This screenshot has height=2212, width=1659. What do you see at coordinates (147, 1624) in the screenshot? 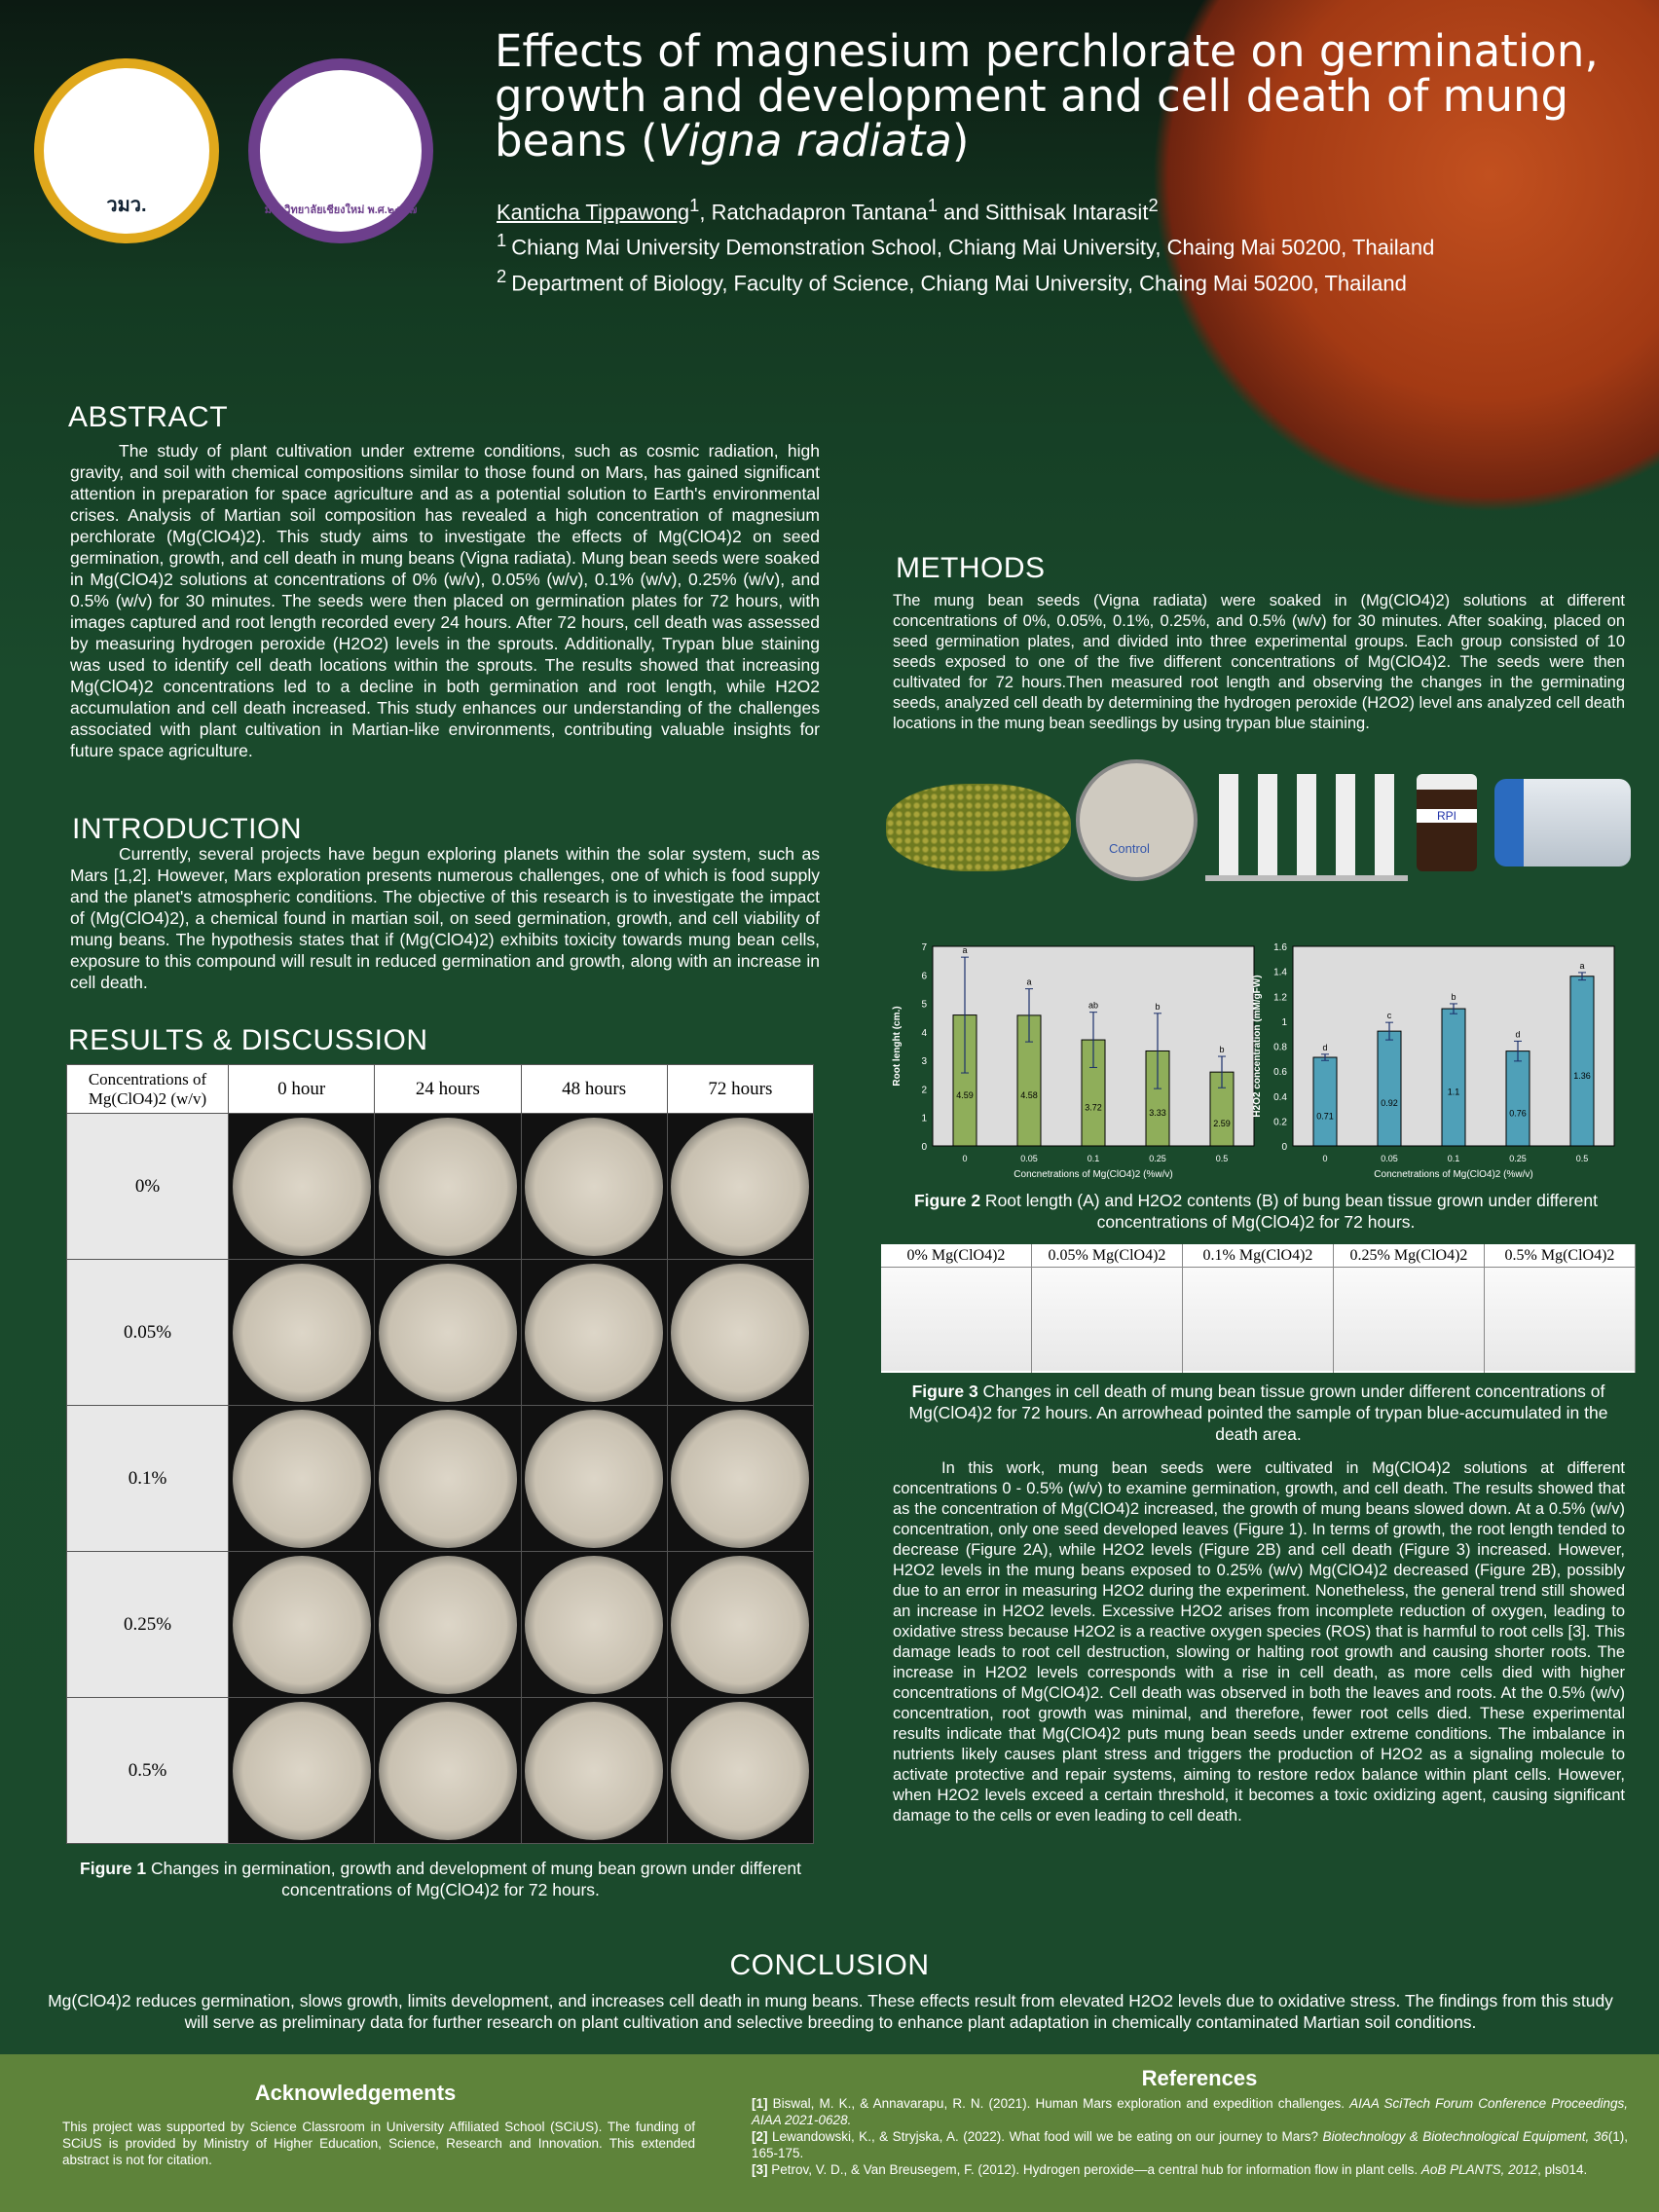
I see `row-label: 0.25%` at bounding box center [147, 1624].